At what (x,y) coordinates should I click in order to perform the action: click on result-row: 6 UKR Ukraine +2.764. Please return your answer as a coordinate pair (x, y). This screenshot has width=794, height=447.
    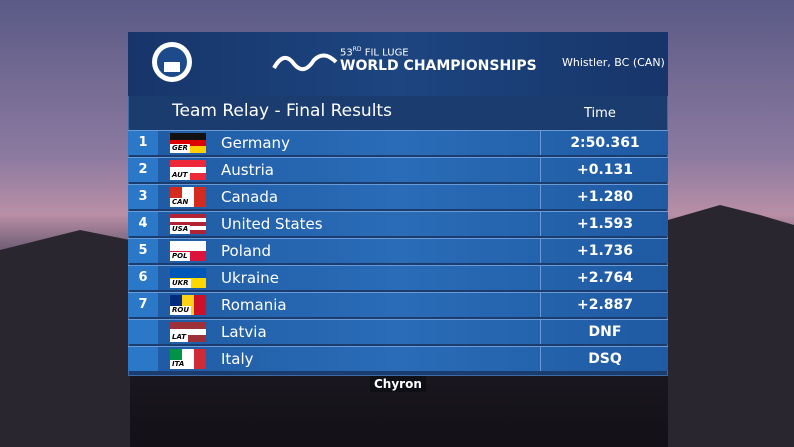
    Looking at the image, I should click on (398, 277).